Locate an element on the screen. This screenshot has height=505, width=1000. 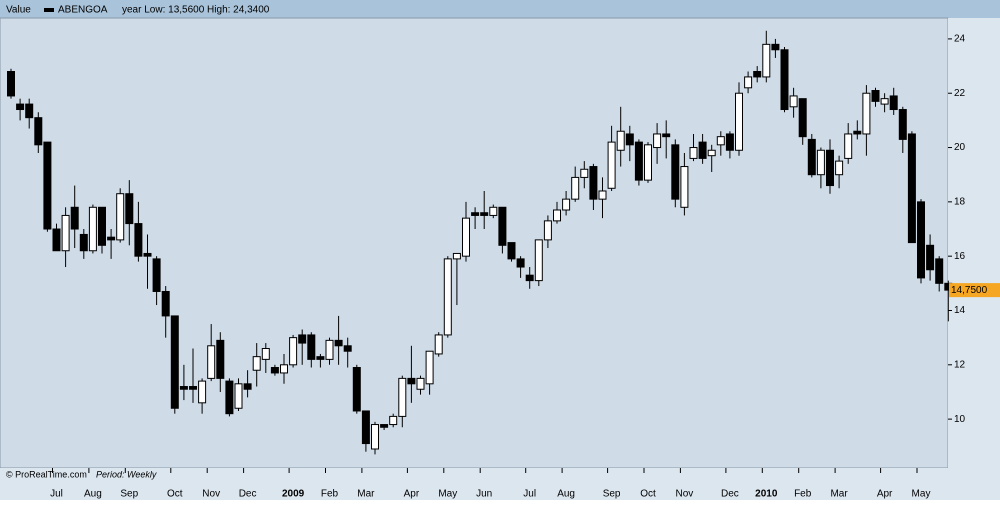
y-tick-label: 12 is located at coordinates (960, 364).